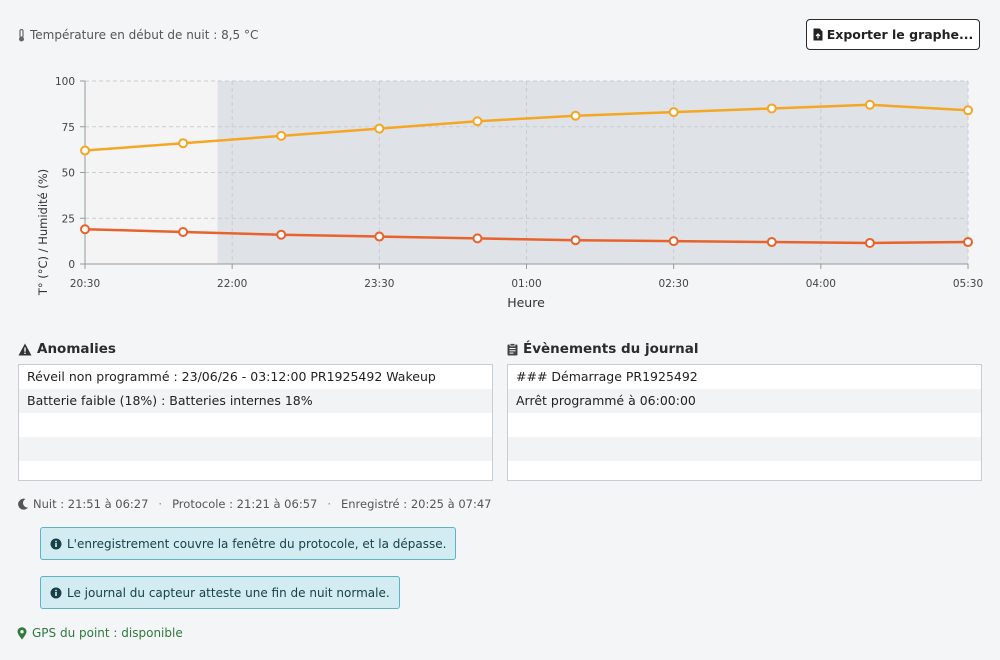  What do you see at coordinates (611, 349) in the screenshot?
I see `events-title-text: Évènements du journal` at bounding box center [611, 349].